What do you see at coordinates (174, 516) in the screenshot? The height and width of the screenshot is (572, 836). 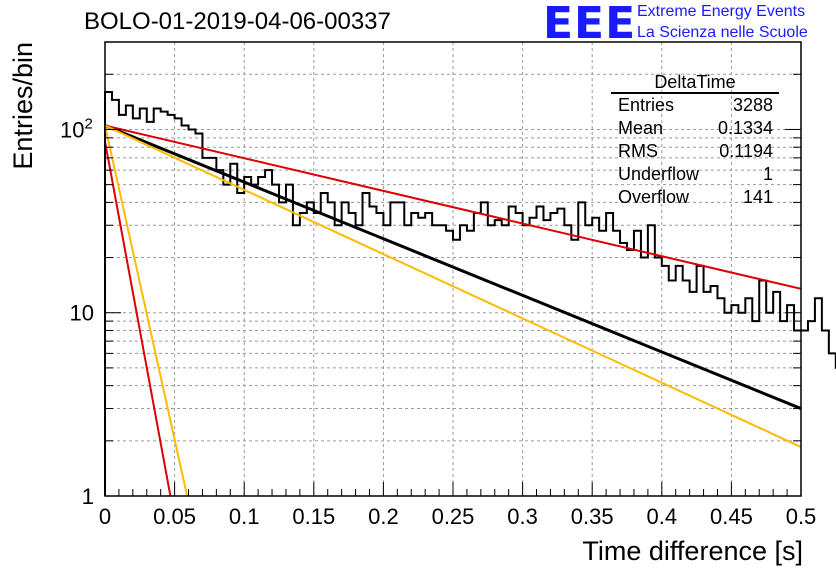 I see `x-tick-label: 0.05` at bounding box center [174, 516].